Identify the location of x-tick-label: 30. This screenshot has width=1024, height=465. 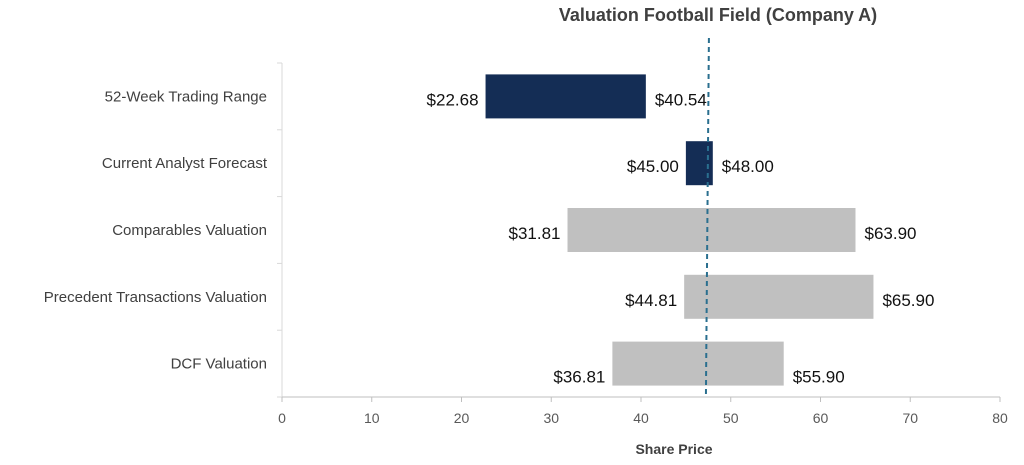
(551, 418).